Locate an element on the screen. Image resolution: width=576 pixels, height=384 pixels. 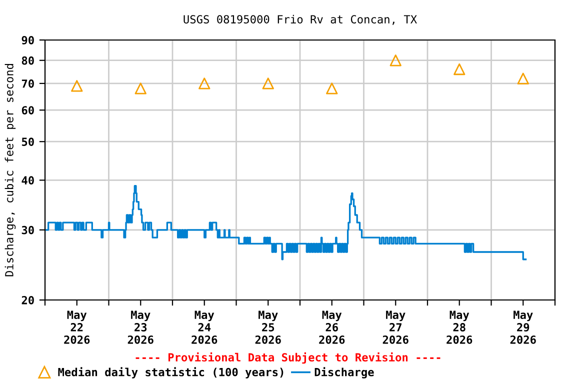
x-tick-label: May 23 2026 is located at coordinates (141, 327).